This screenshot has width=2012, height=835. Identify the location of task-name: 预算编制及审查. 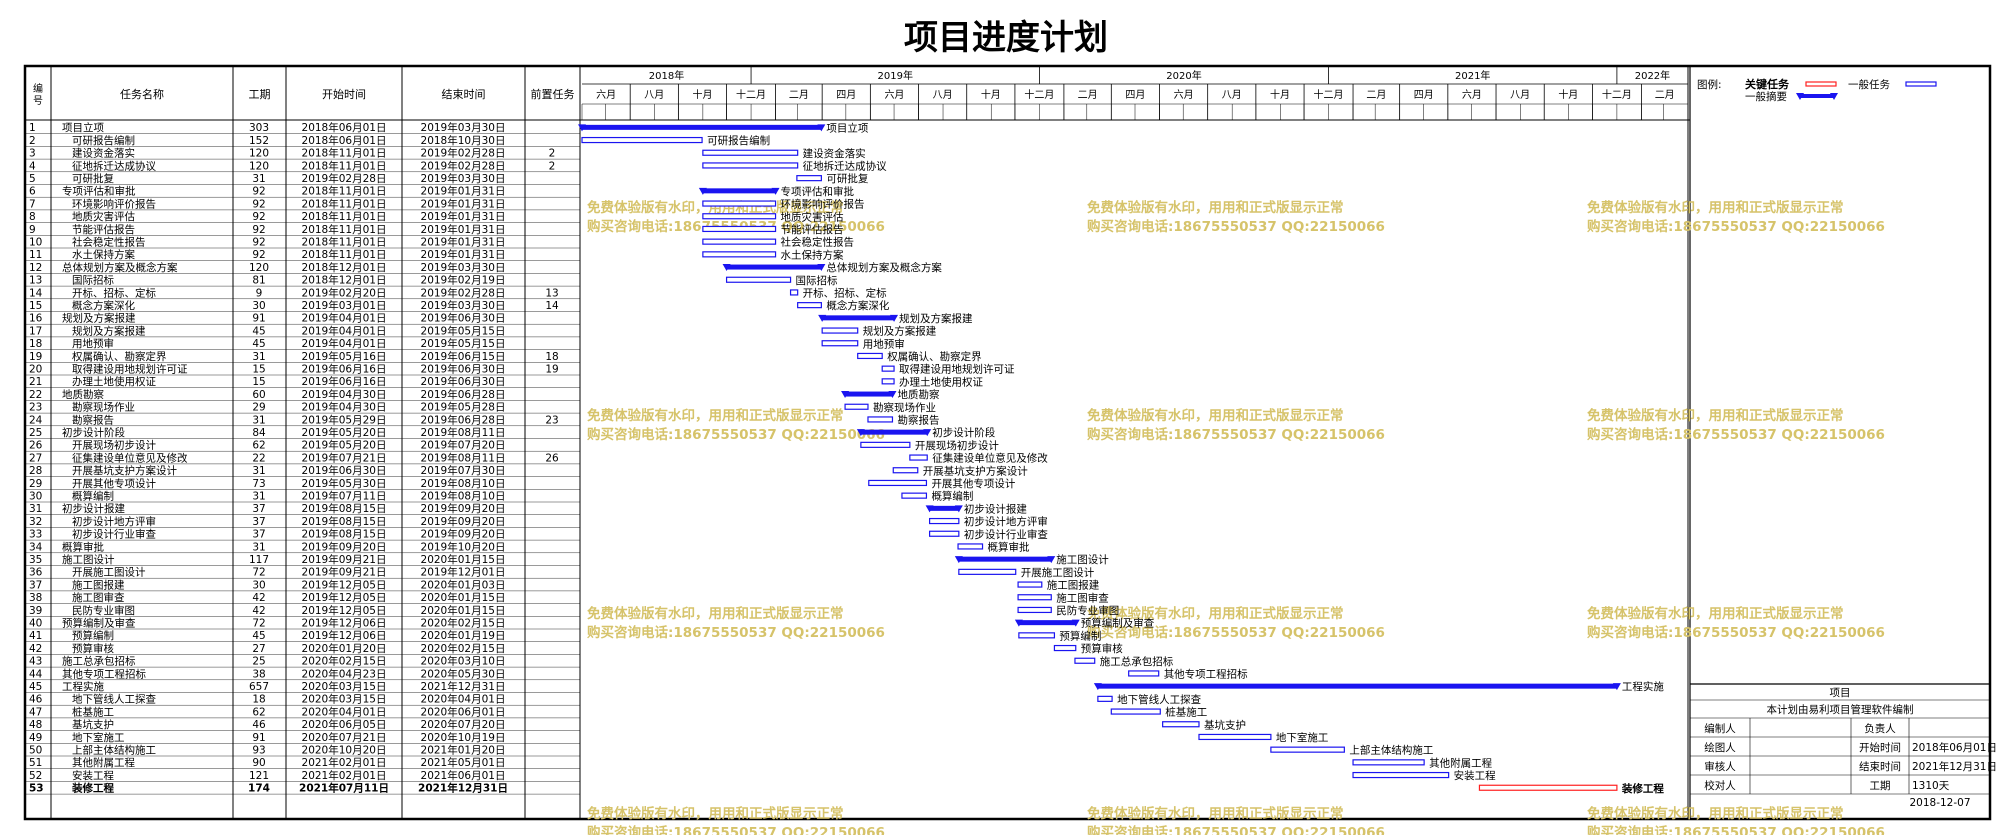
(99, 623).